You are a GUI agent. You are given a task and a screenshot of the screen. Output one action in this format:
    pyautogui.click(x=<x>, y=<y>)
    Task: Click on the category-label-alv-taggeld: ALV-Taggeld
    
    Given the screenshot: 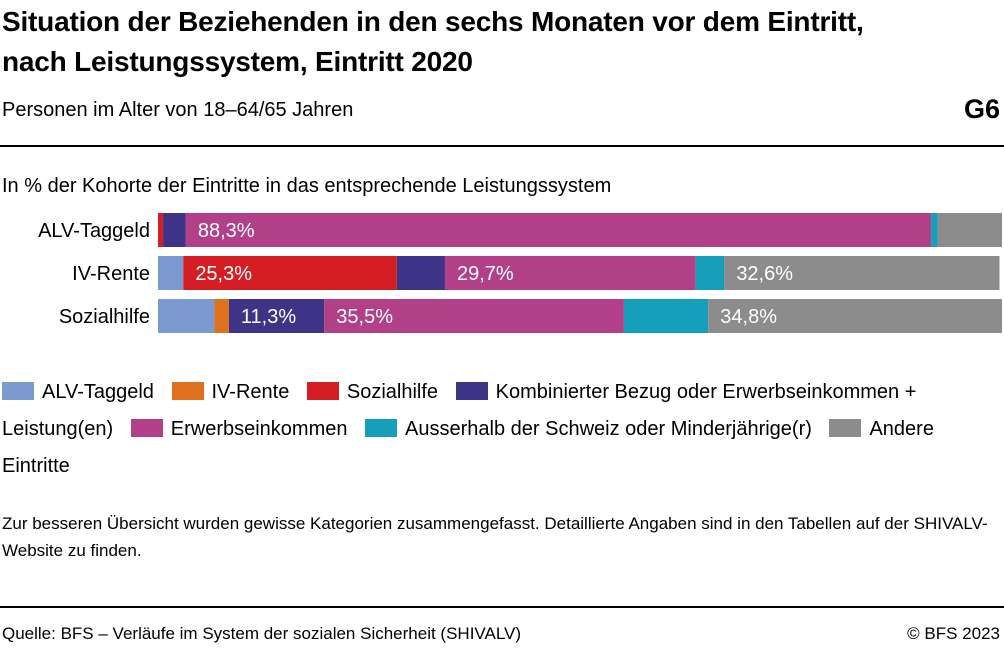 What is the action you would take?
    pyautogui.click(x=94, y=231)
    